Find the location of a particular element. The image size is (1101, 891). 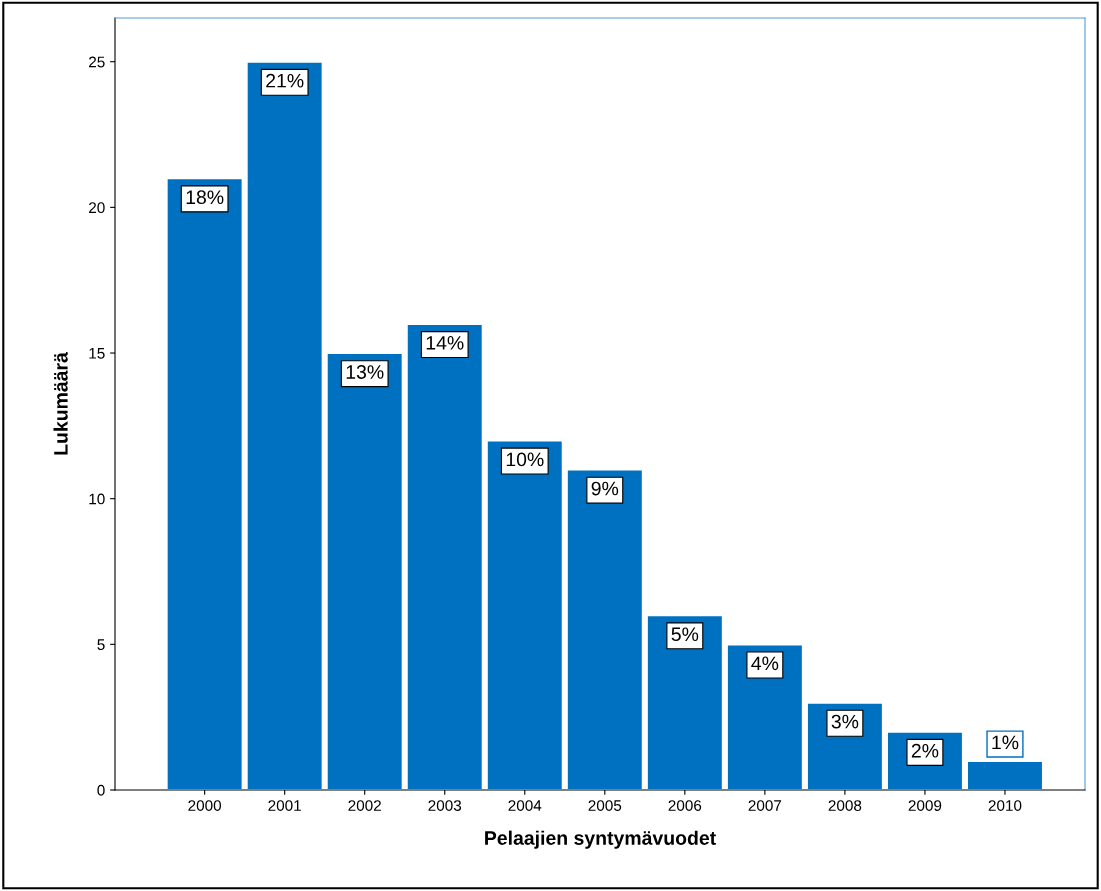

y-tick-label: 20 is located at coordinates (97, 208).